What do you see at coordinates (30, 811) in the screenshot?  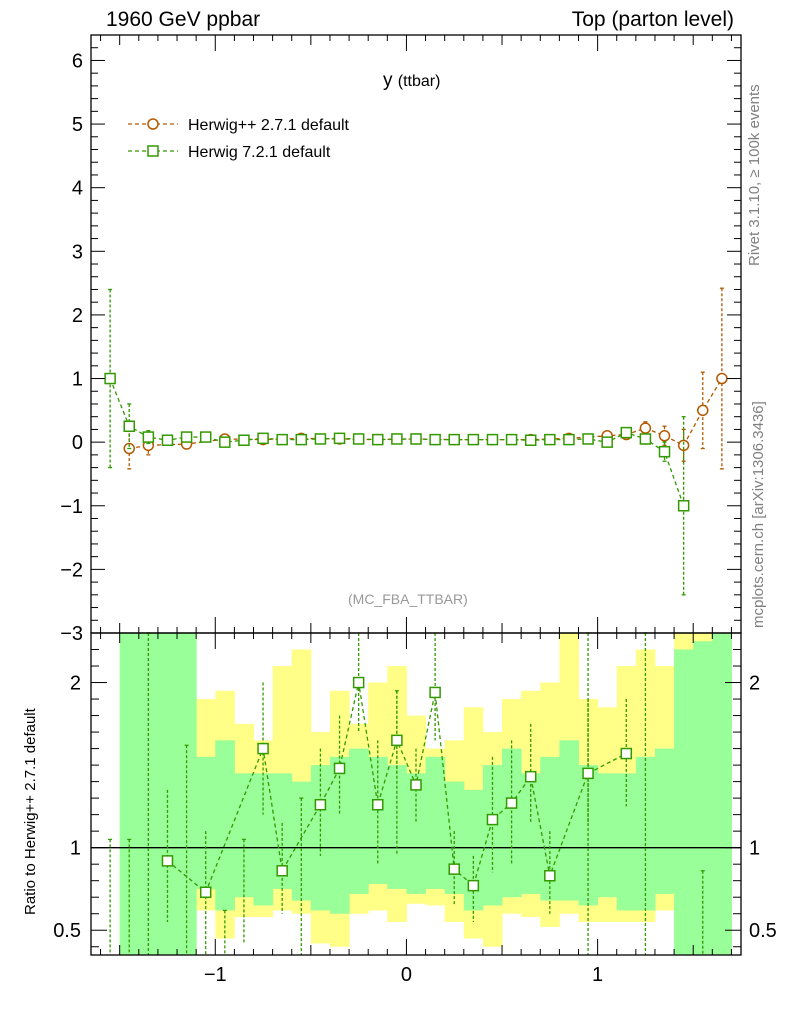 I see `ratio-y-axis-label: Ratio to Herwig++ 2.7.1 default` at bounding box center [30, 811].